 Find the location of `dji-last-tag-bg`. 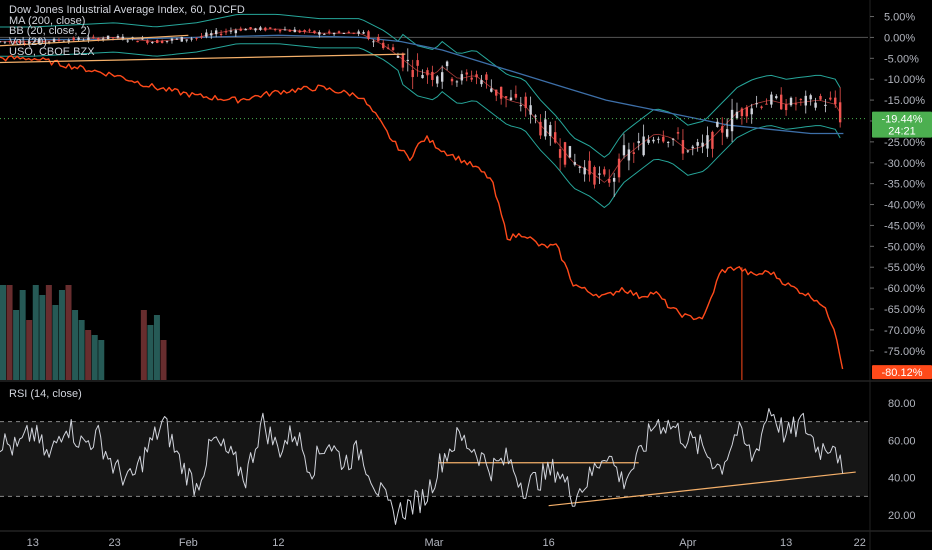

dji-last-tag-bg is located at coordinates (902, 124).